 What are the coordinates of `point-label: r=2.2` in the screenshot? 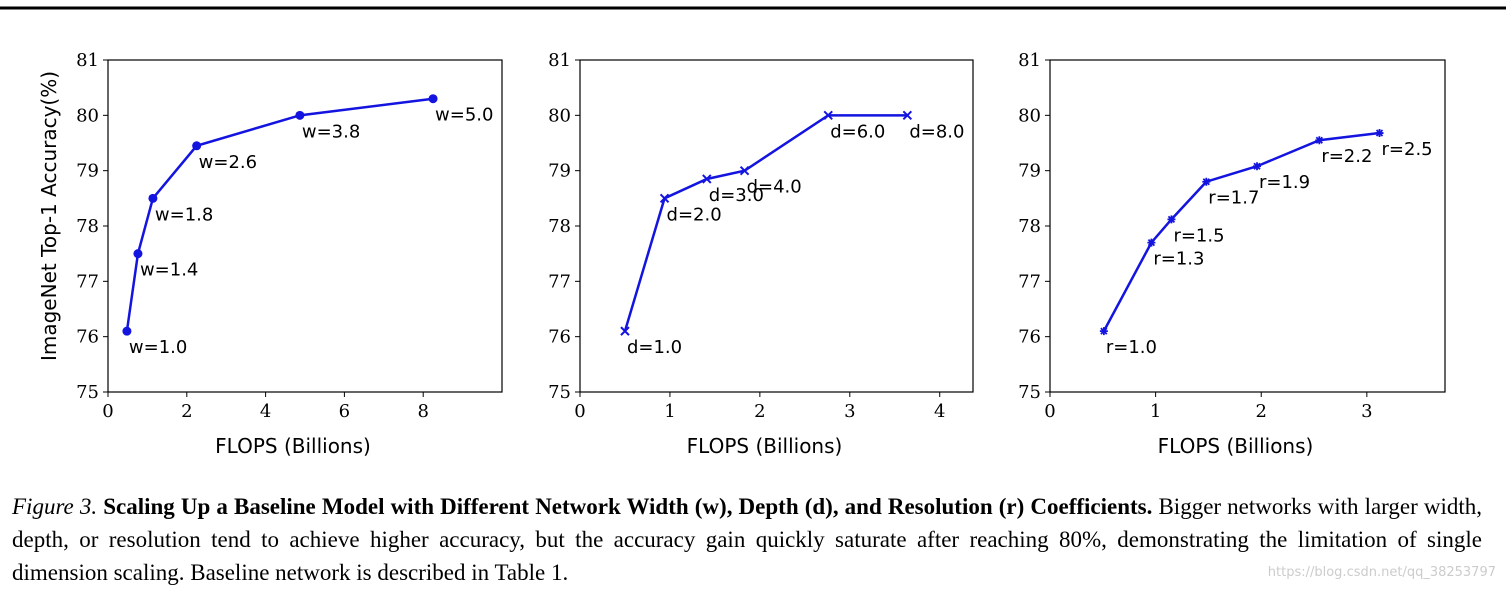 It's located at (1346, 156).